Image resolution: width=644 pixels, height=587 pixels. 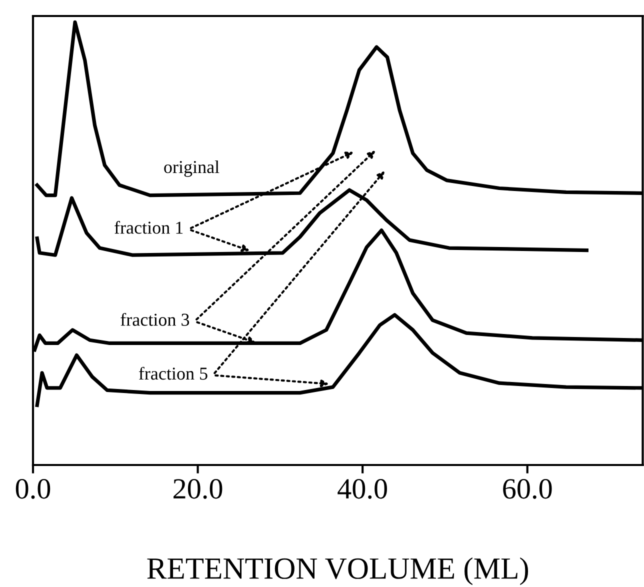 I want to click on x-tick-label: 0.0, so click(x=33, y=489).